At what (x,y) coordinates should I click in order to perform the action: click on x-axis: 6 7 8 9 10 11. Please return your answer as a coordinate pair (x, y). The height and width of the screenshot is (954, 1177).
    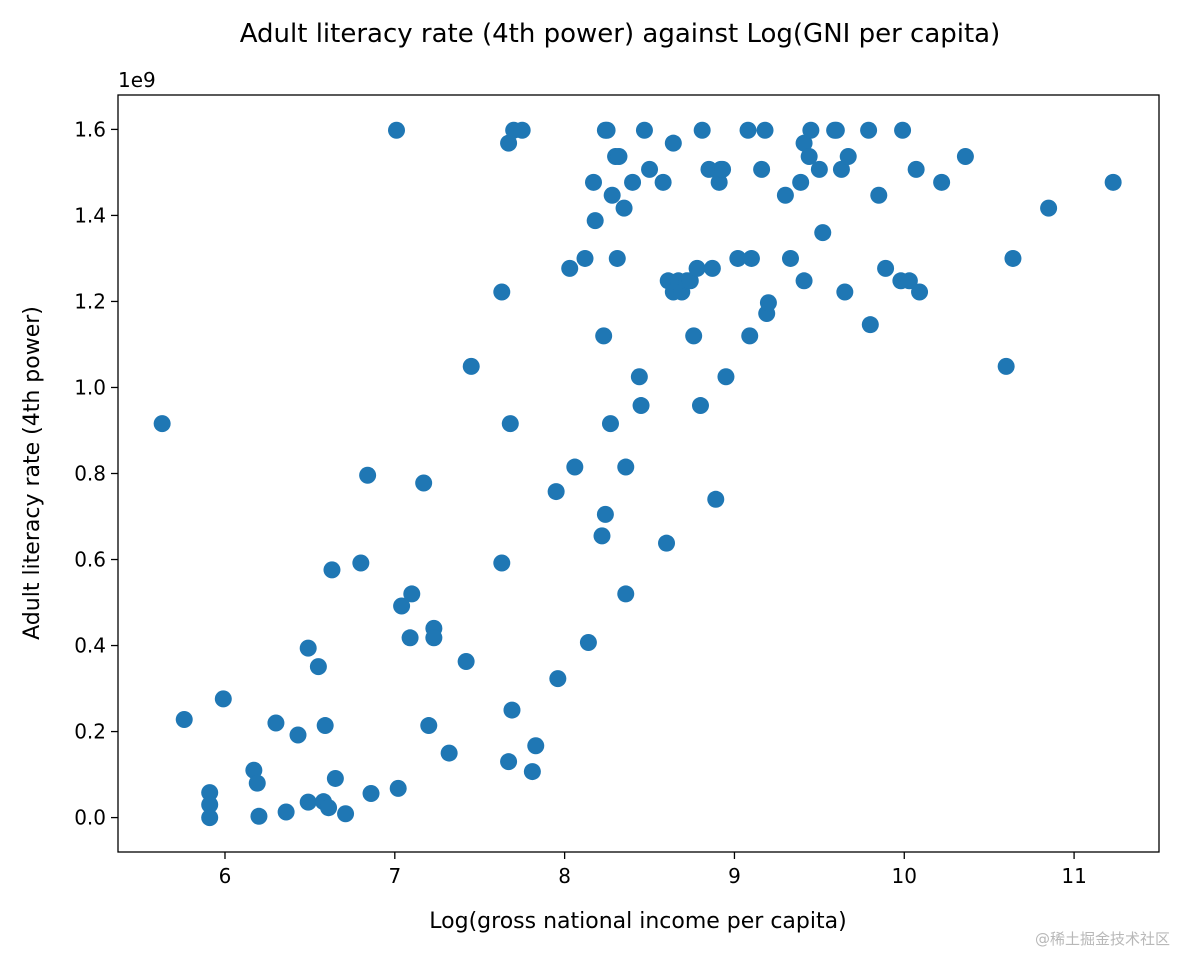
    Looking at the image, I should click on (653, 870).